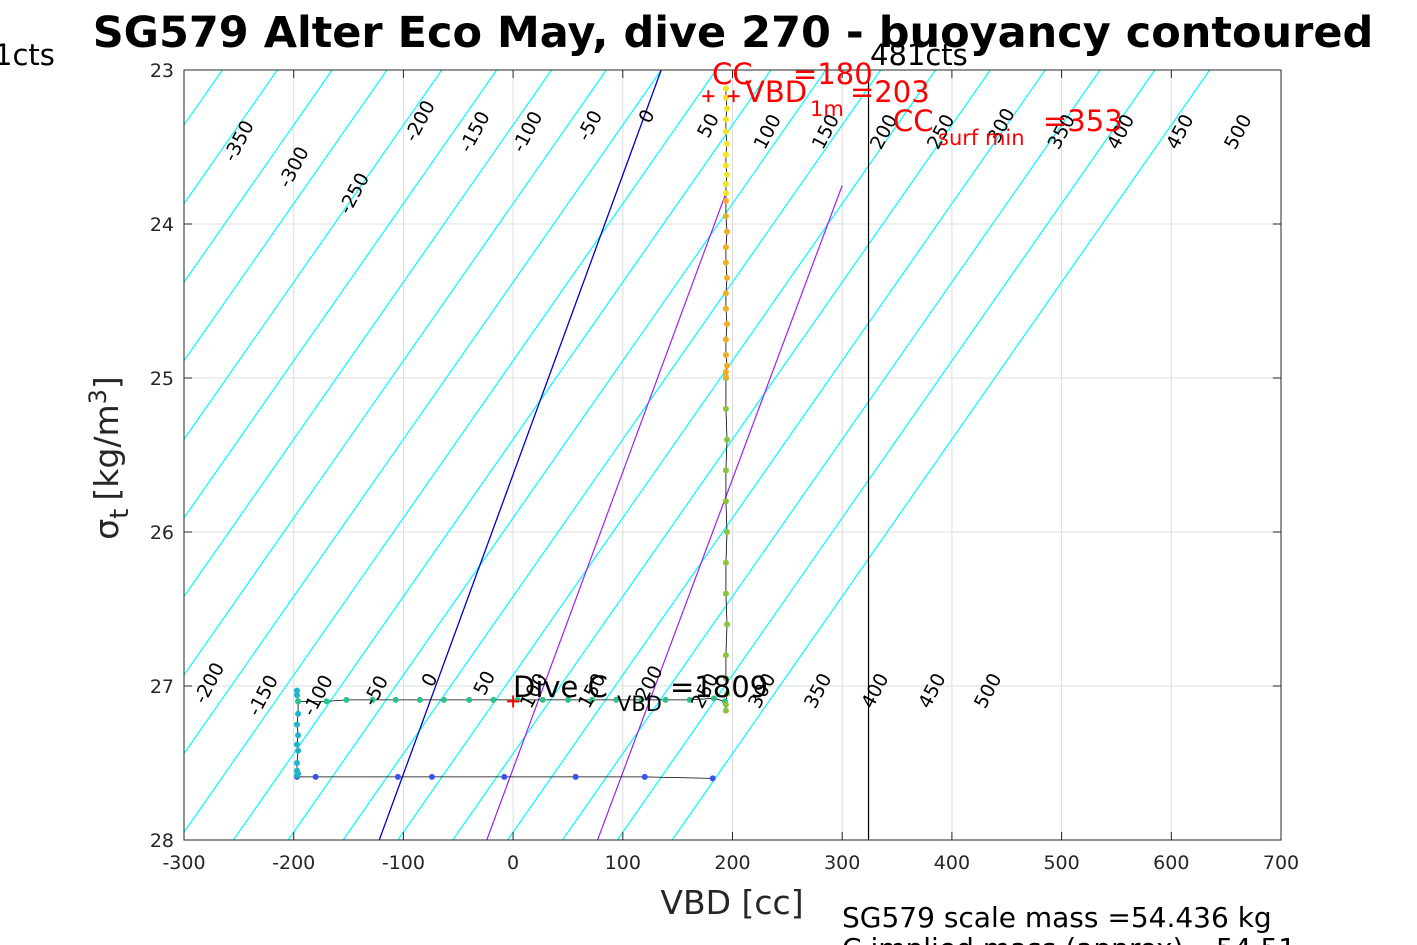  I want to click on x-tick-label: -300, so click(183, 863).